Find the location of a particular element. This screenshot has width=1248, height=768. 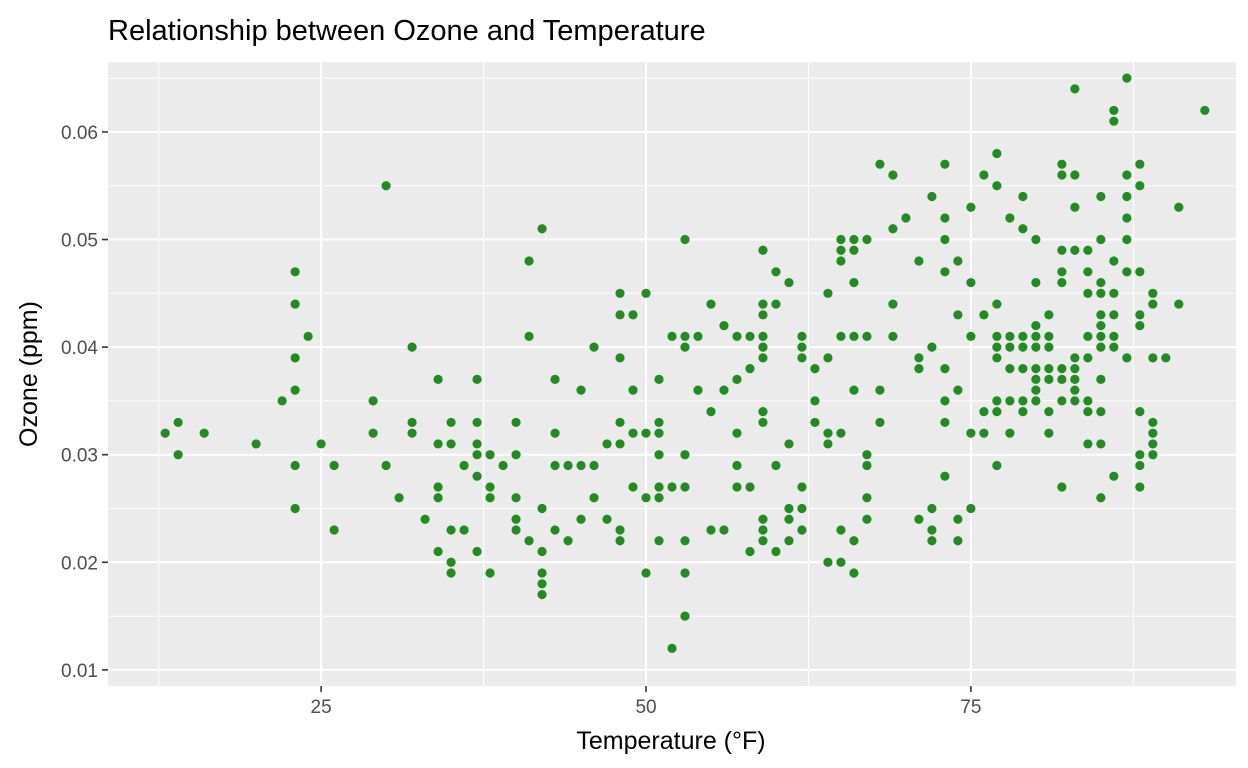

y-tick-label: 0.04 is located at coordinates (79, 348).